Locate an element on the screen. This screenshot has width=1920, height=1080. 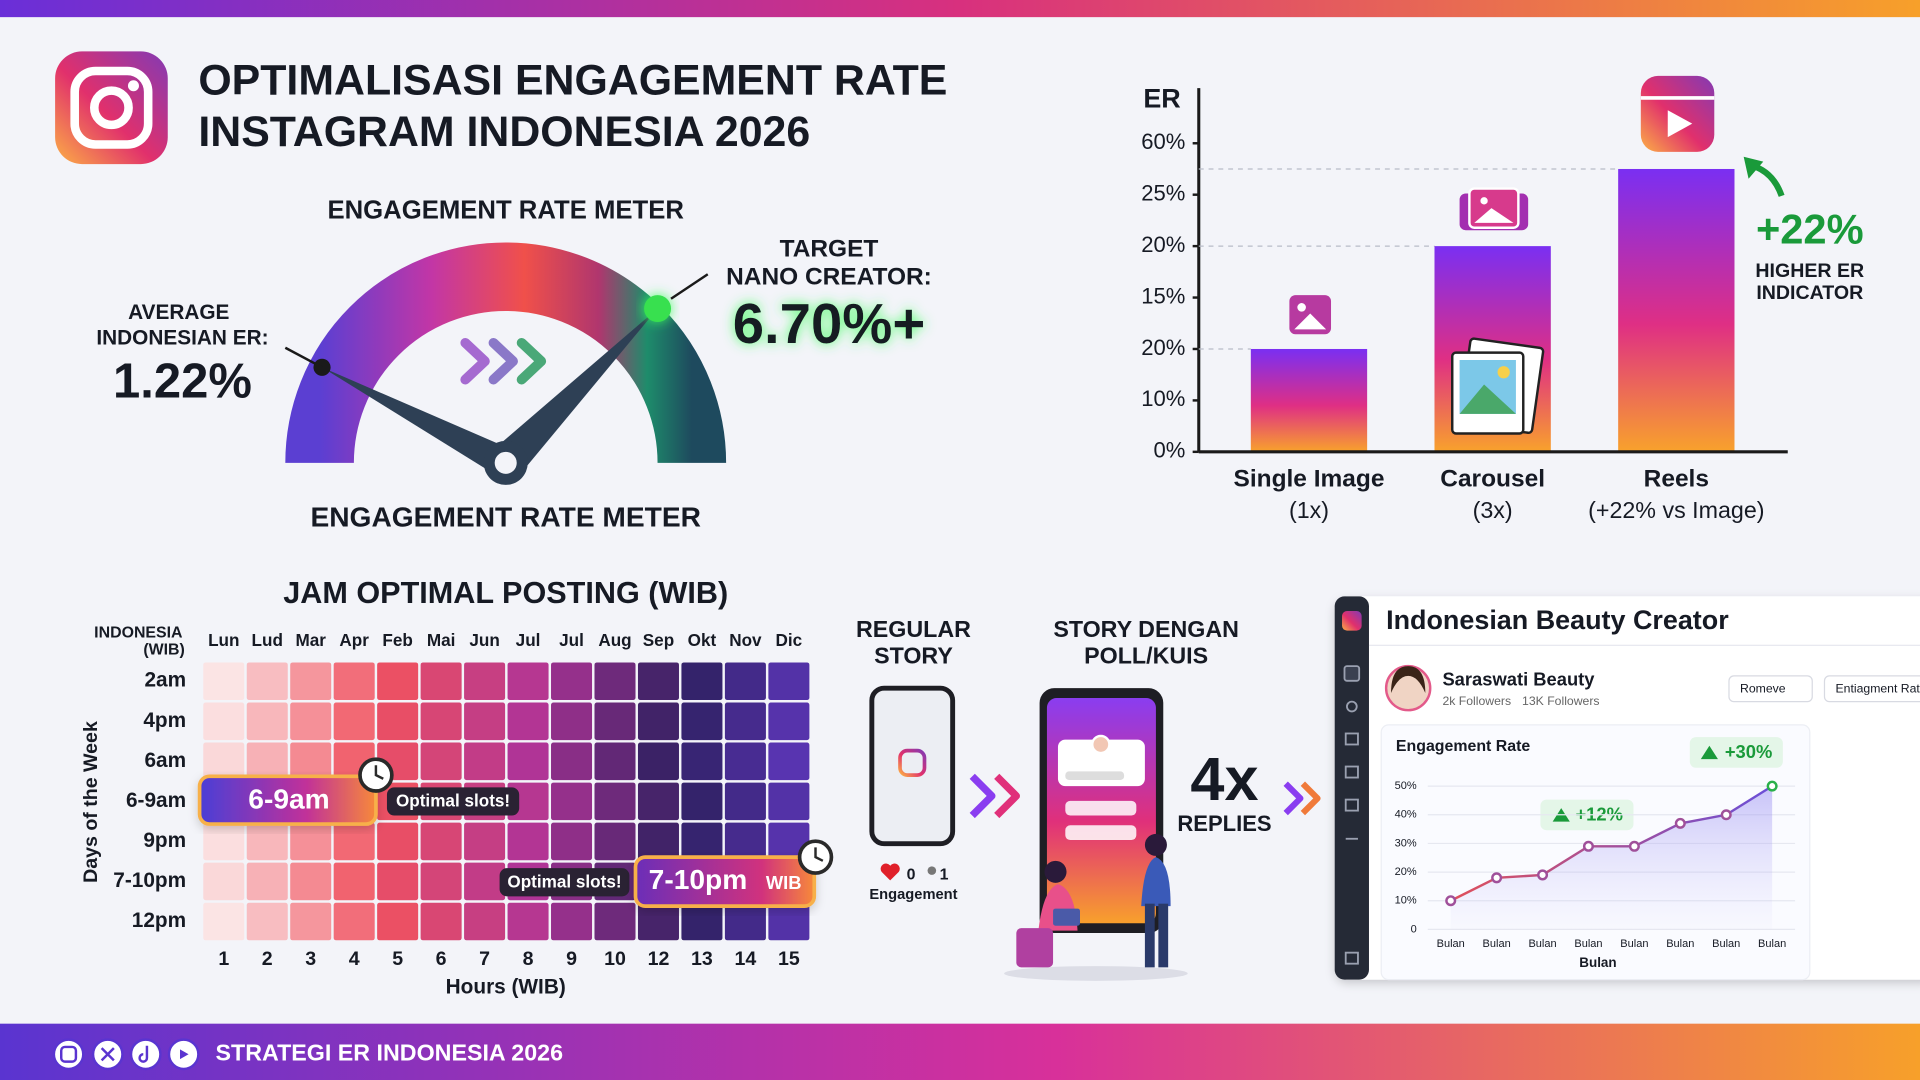
poll-story-label: POLL/KUIS is located at coordinates (1146, 656).